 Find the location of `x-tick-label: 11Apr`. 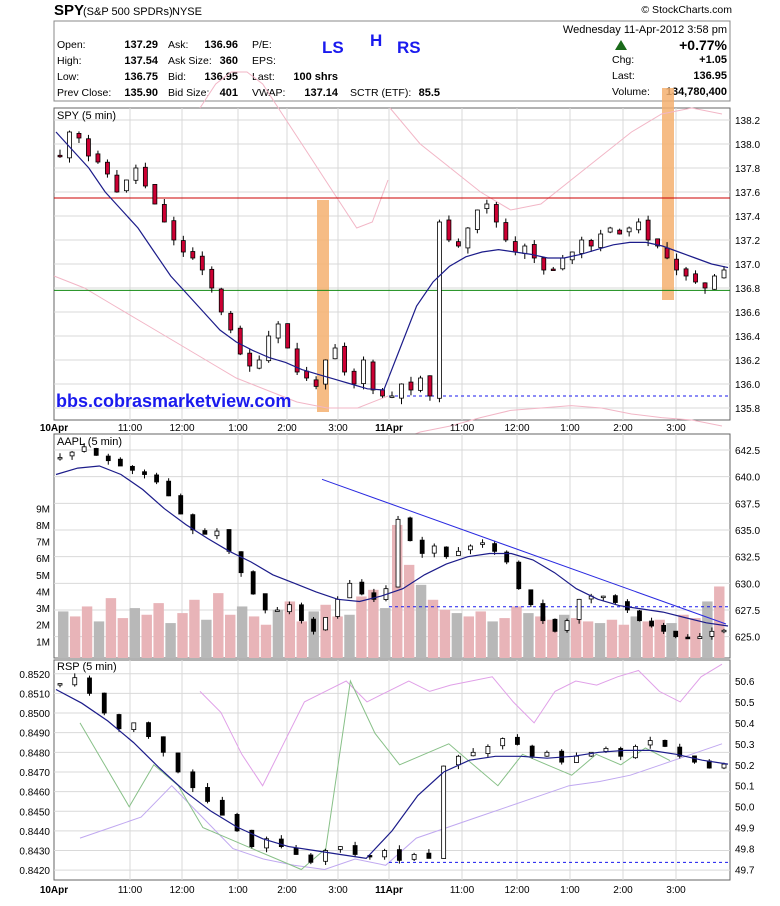

x-tick-label: 11Apr is located at coordinates (389, 428).